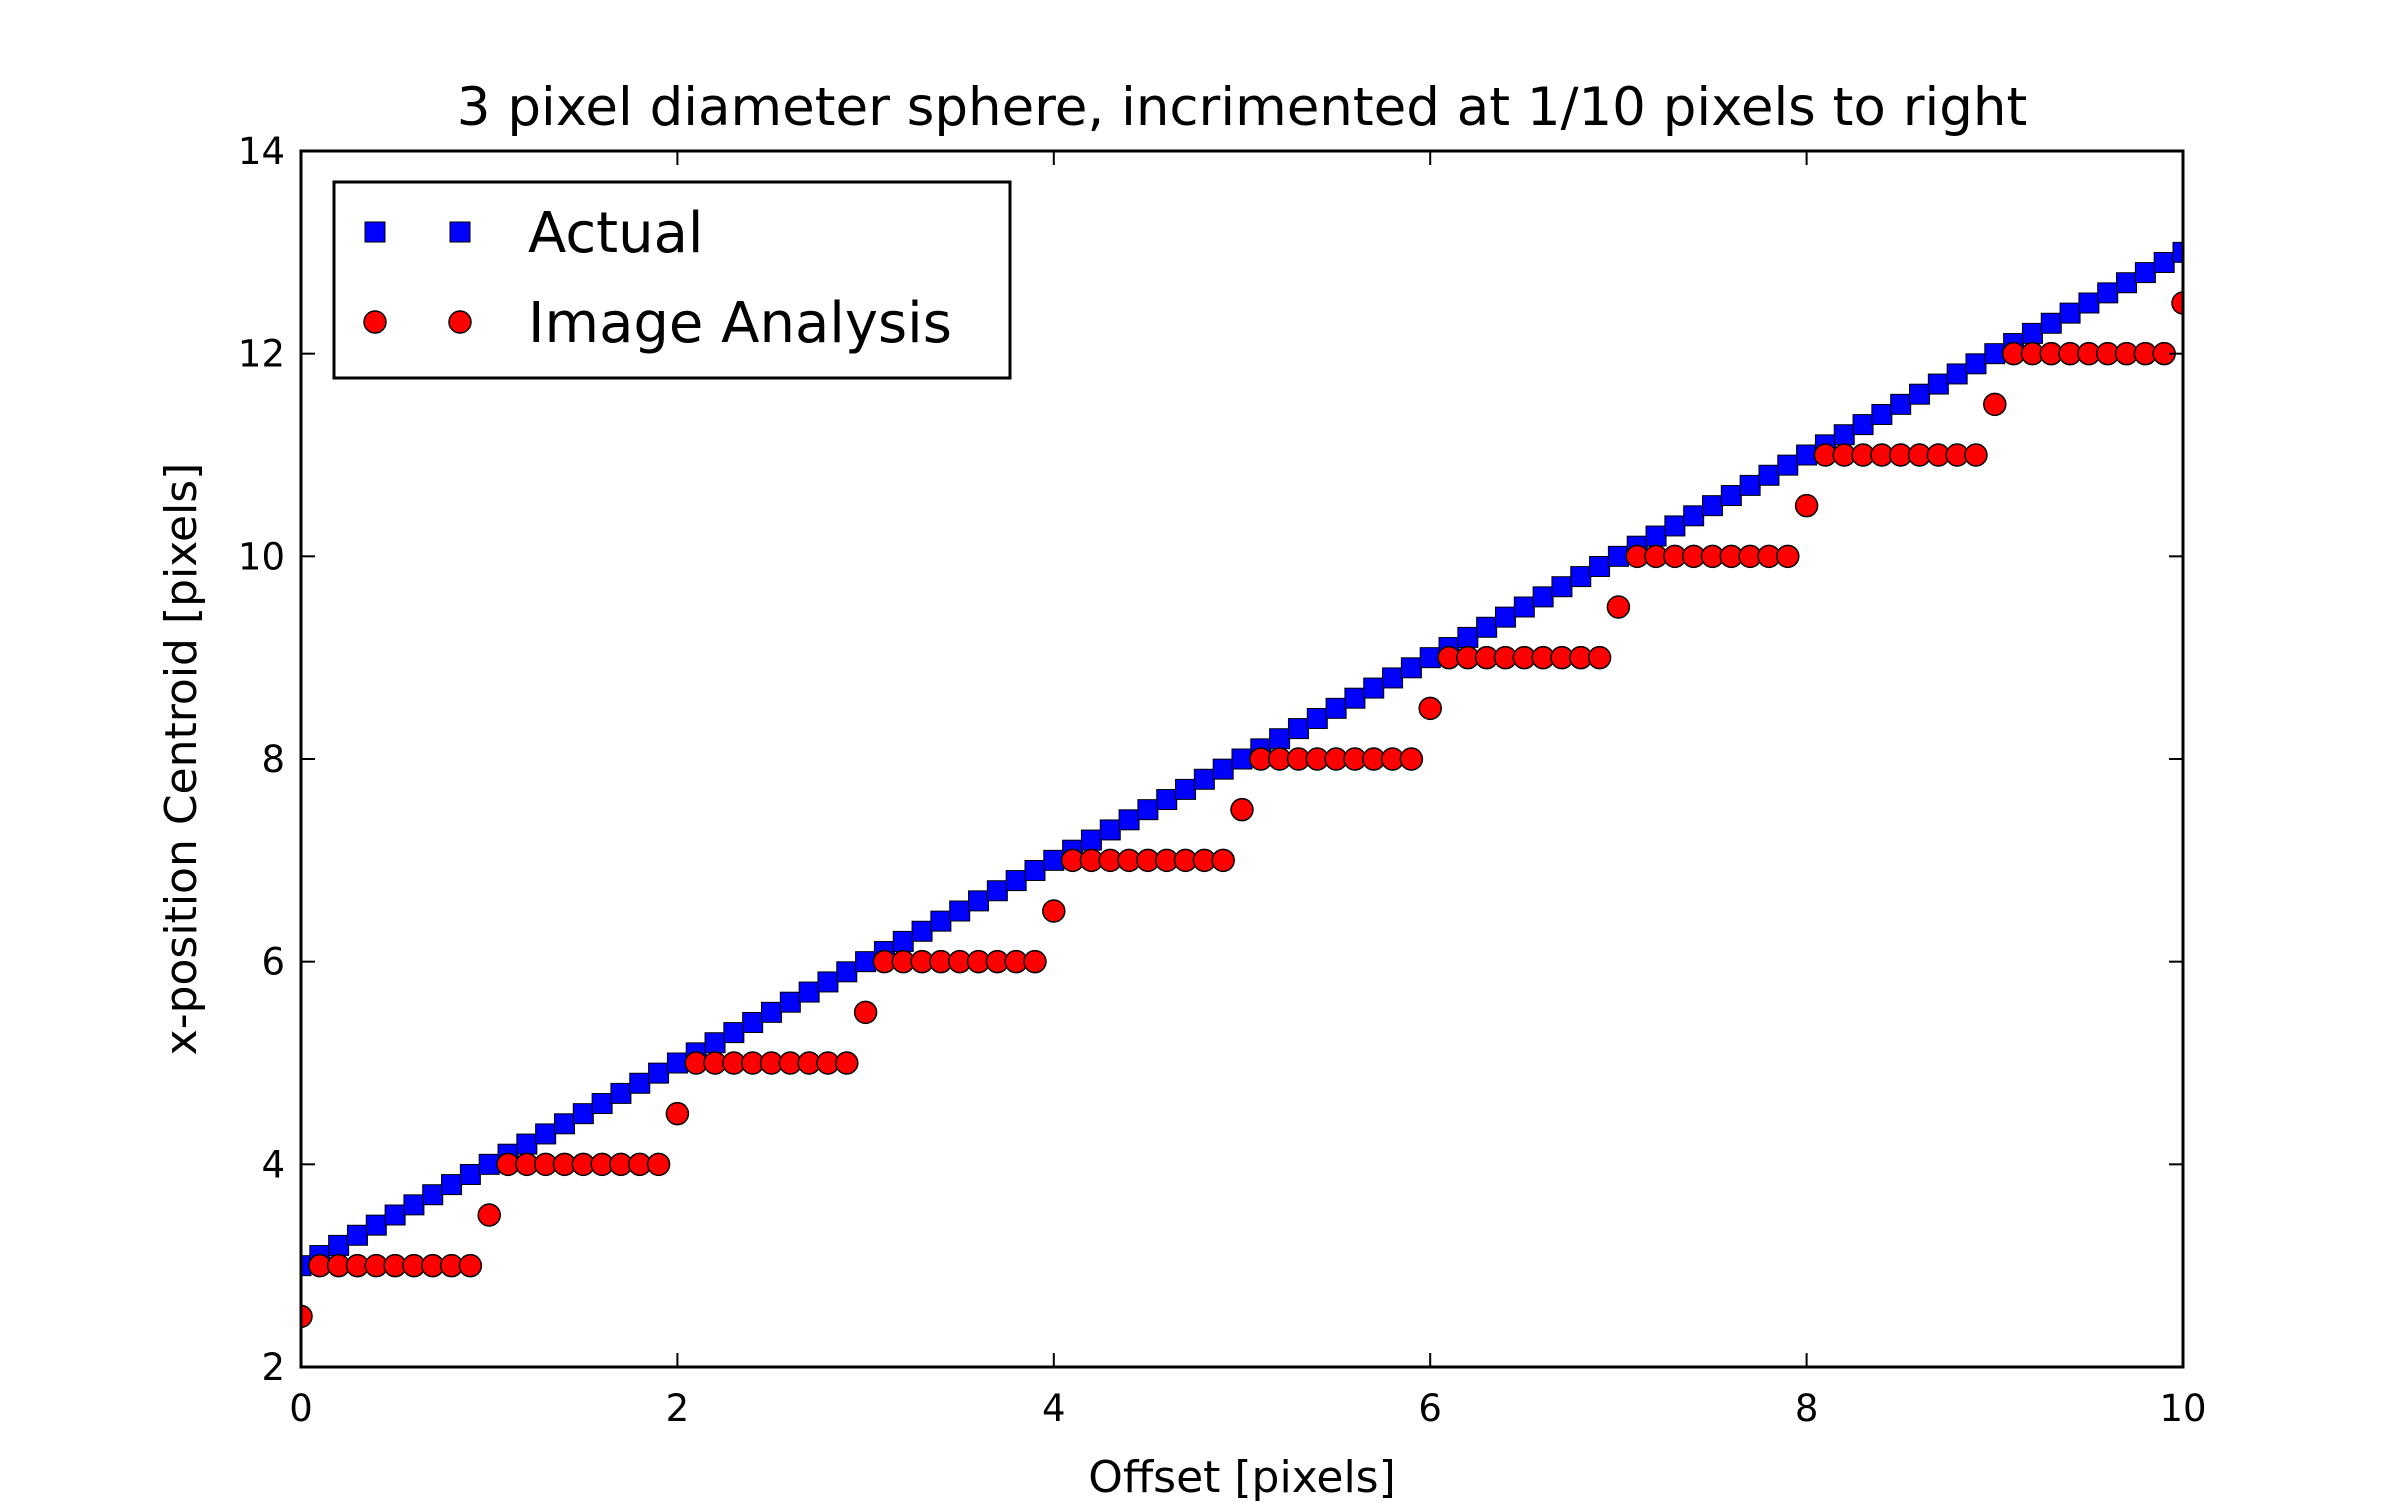 The width and height of the screenshot is (2400, 1503). What do you see at coordinates (740, 323) in the screenshot?
I see `legend-label-image-analysis: Image Analysis` at bounding box center [740, 323].